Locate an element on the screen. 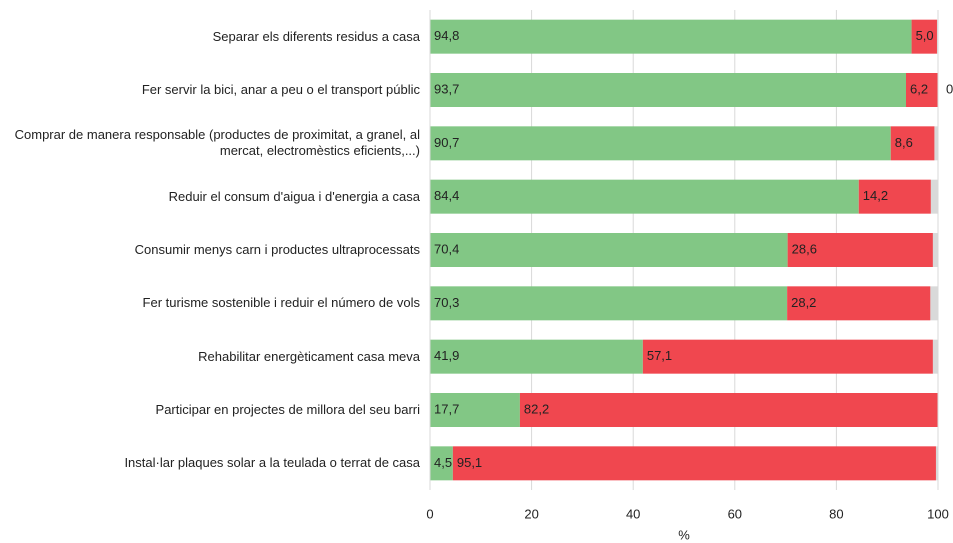  data-label: 70,3 is located at coordinates (446, 302).